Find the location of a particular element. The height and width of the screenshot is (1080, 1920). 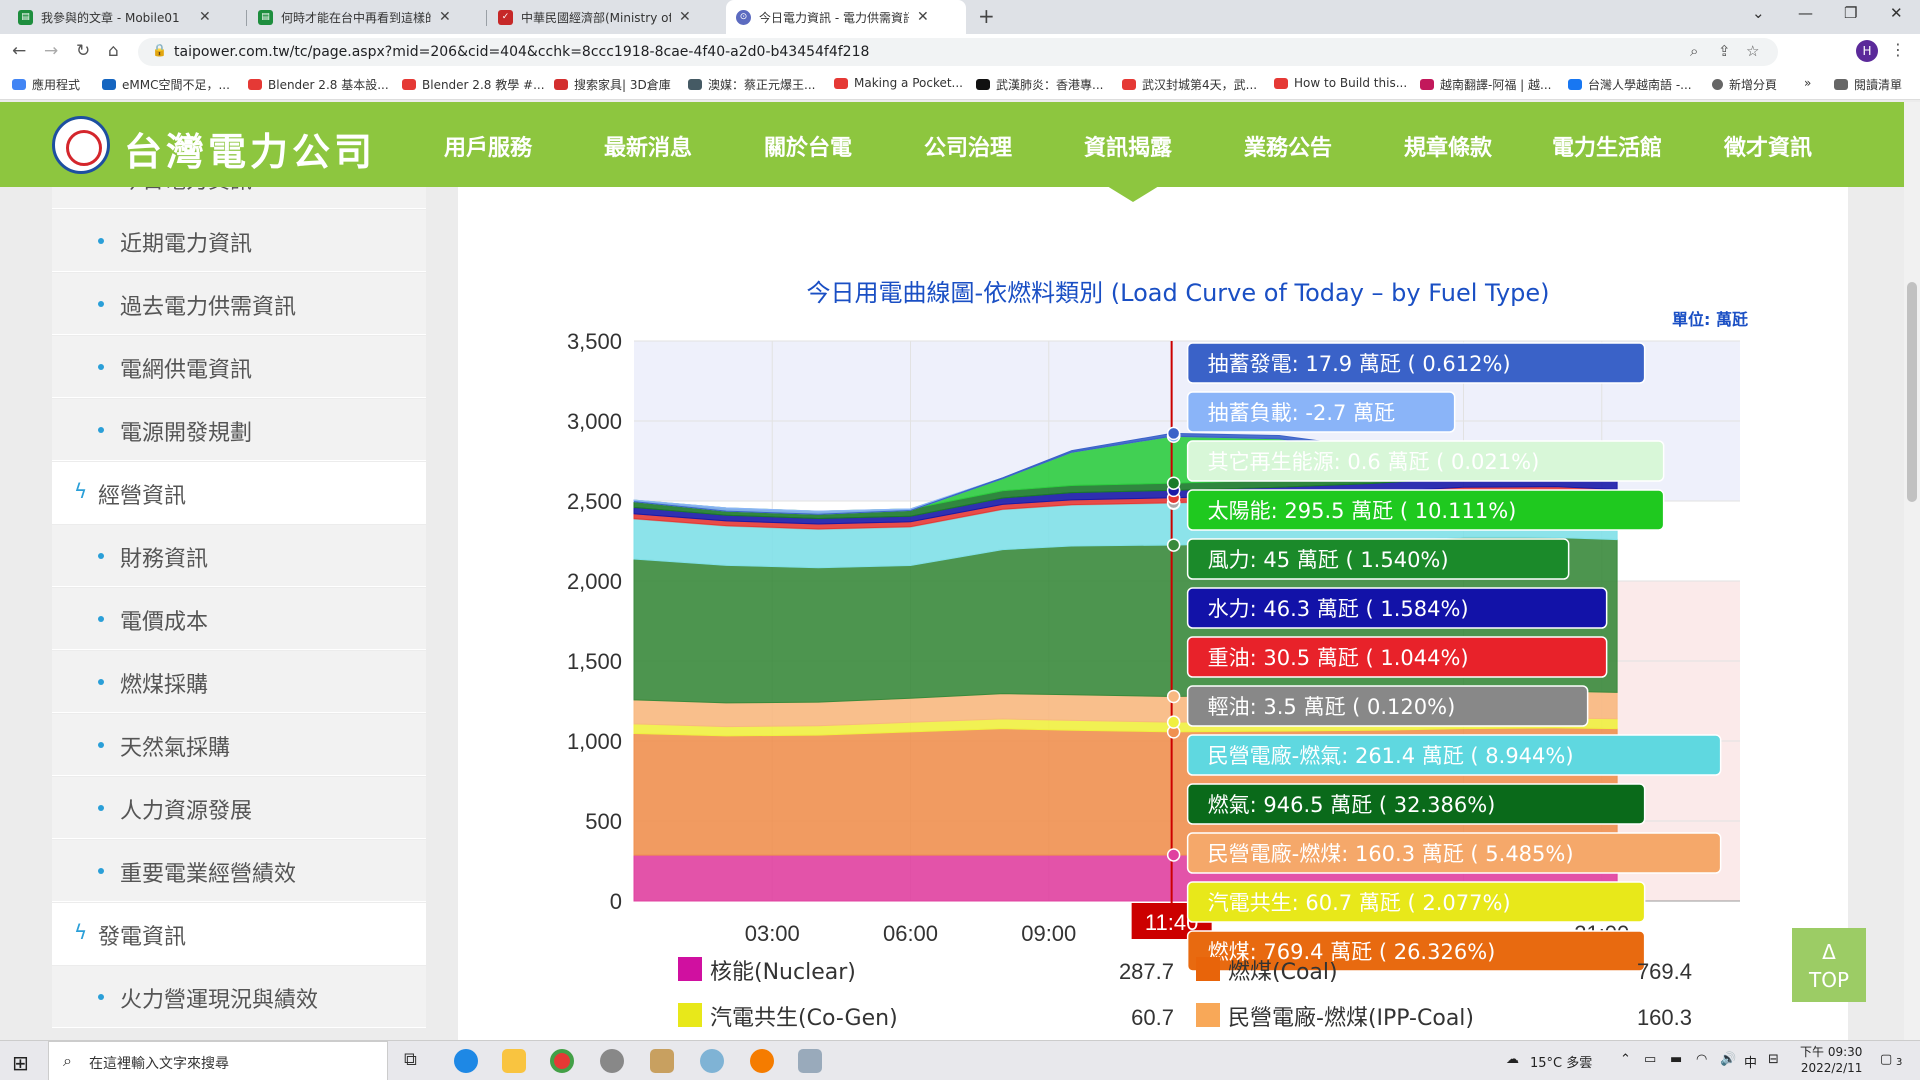

reading-list: 閱讀清單 is located at coordinates (1868, 84).